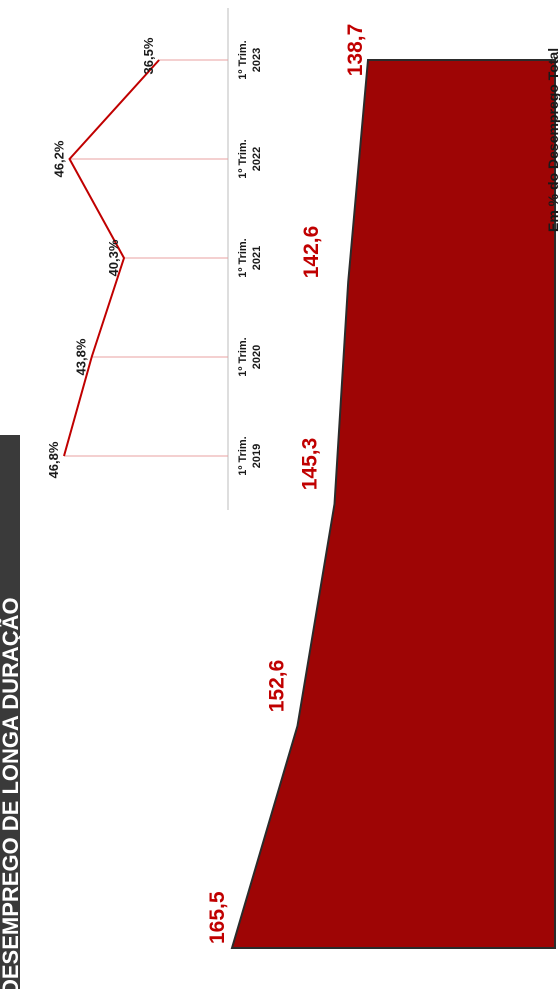 The width and height of the screenshot is (560, 989). What do you see at coordinates (257, 60) in the screenshot?
I see `category-tick-label: 2023` at bounding box center [257, 60].